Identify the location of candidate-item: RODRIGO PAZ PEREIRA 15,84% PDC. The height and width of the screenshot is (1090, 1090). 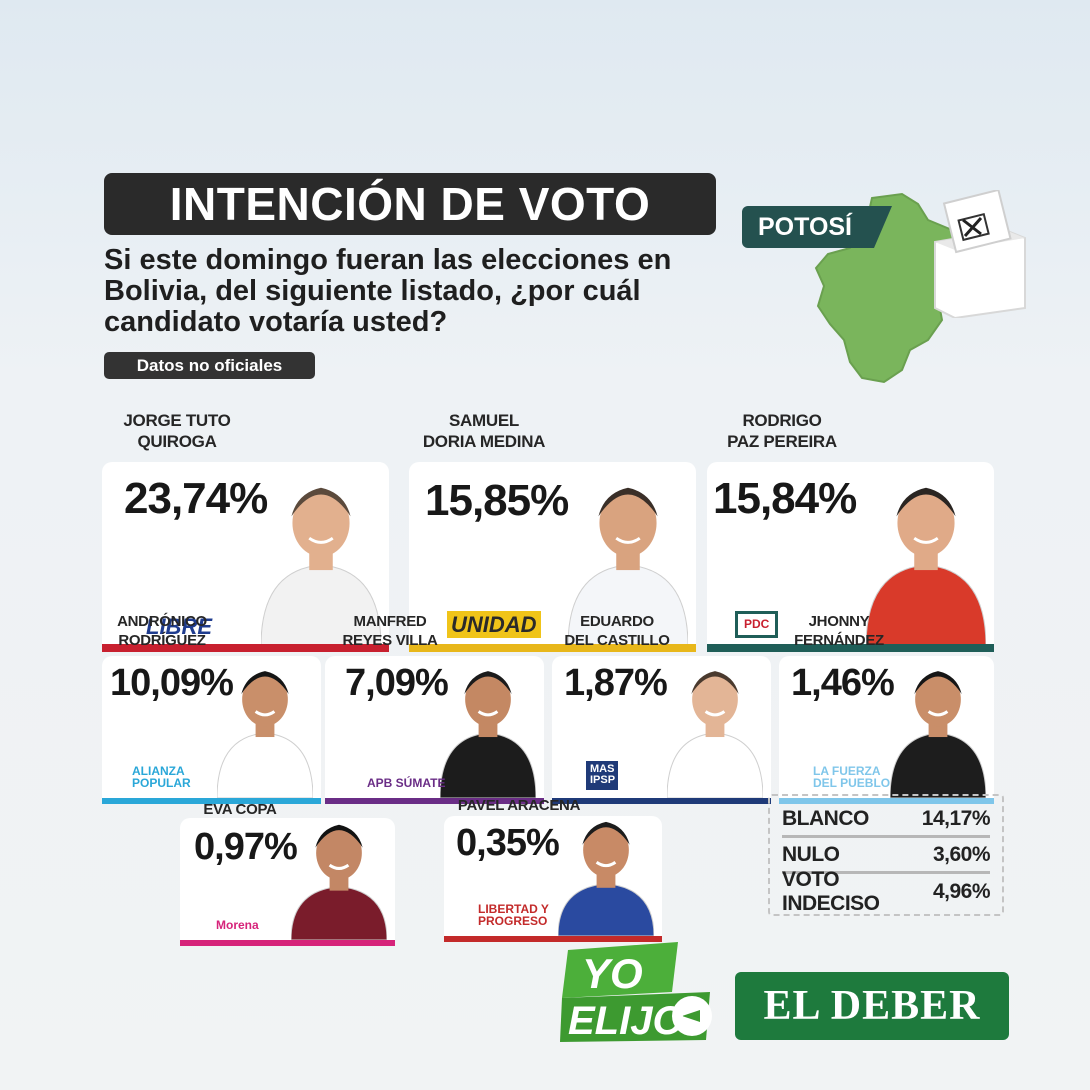
(850, 531).